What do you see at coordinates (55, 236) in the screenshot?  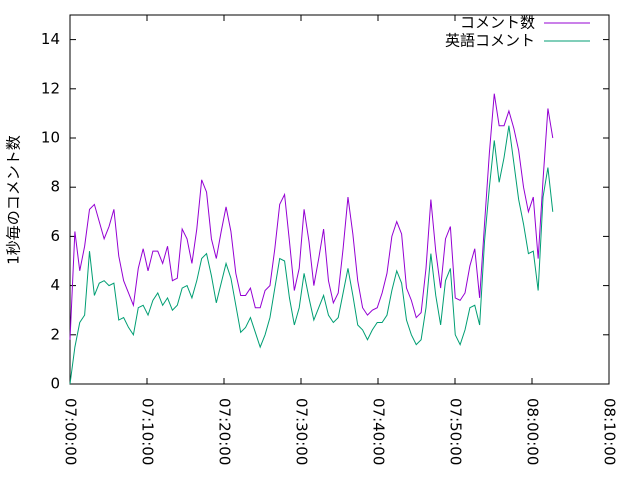 I see `y-tick-label: 6` at bounding box center [55, 236].